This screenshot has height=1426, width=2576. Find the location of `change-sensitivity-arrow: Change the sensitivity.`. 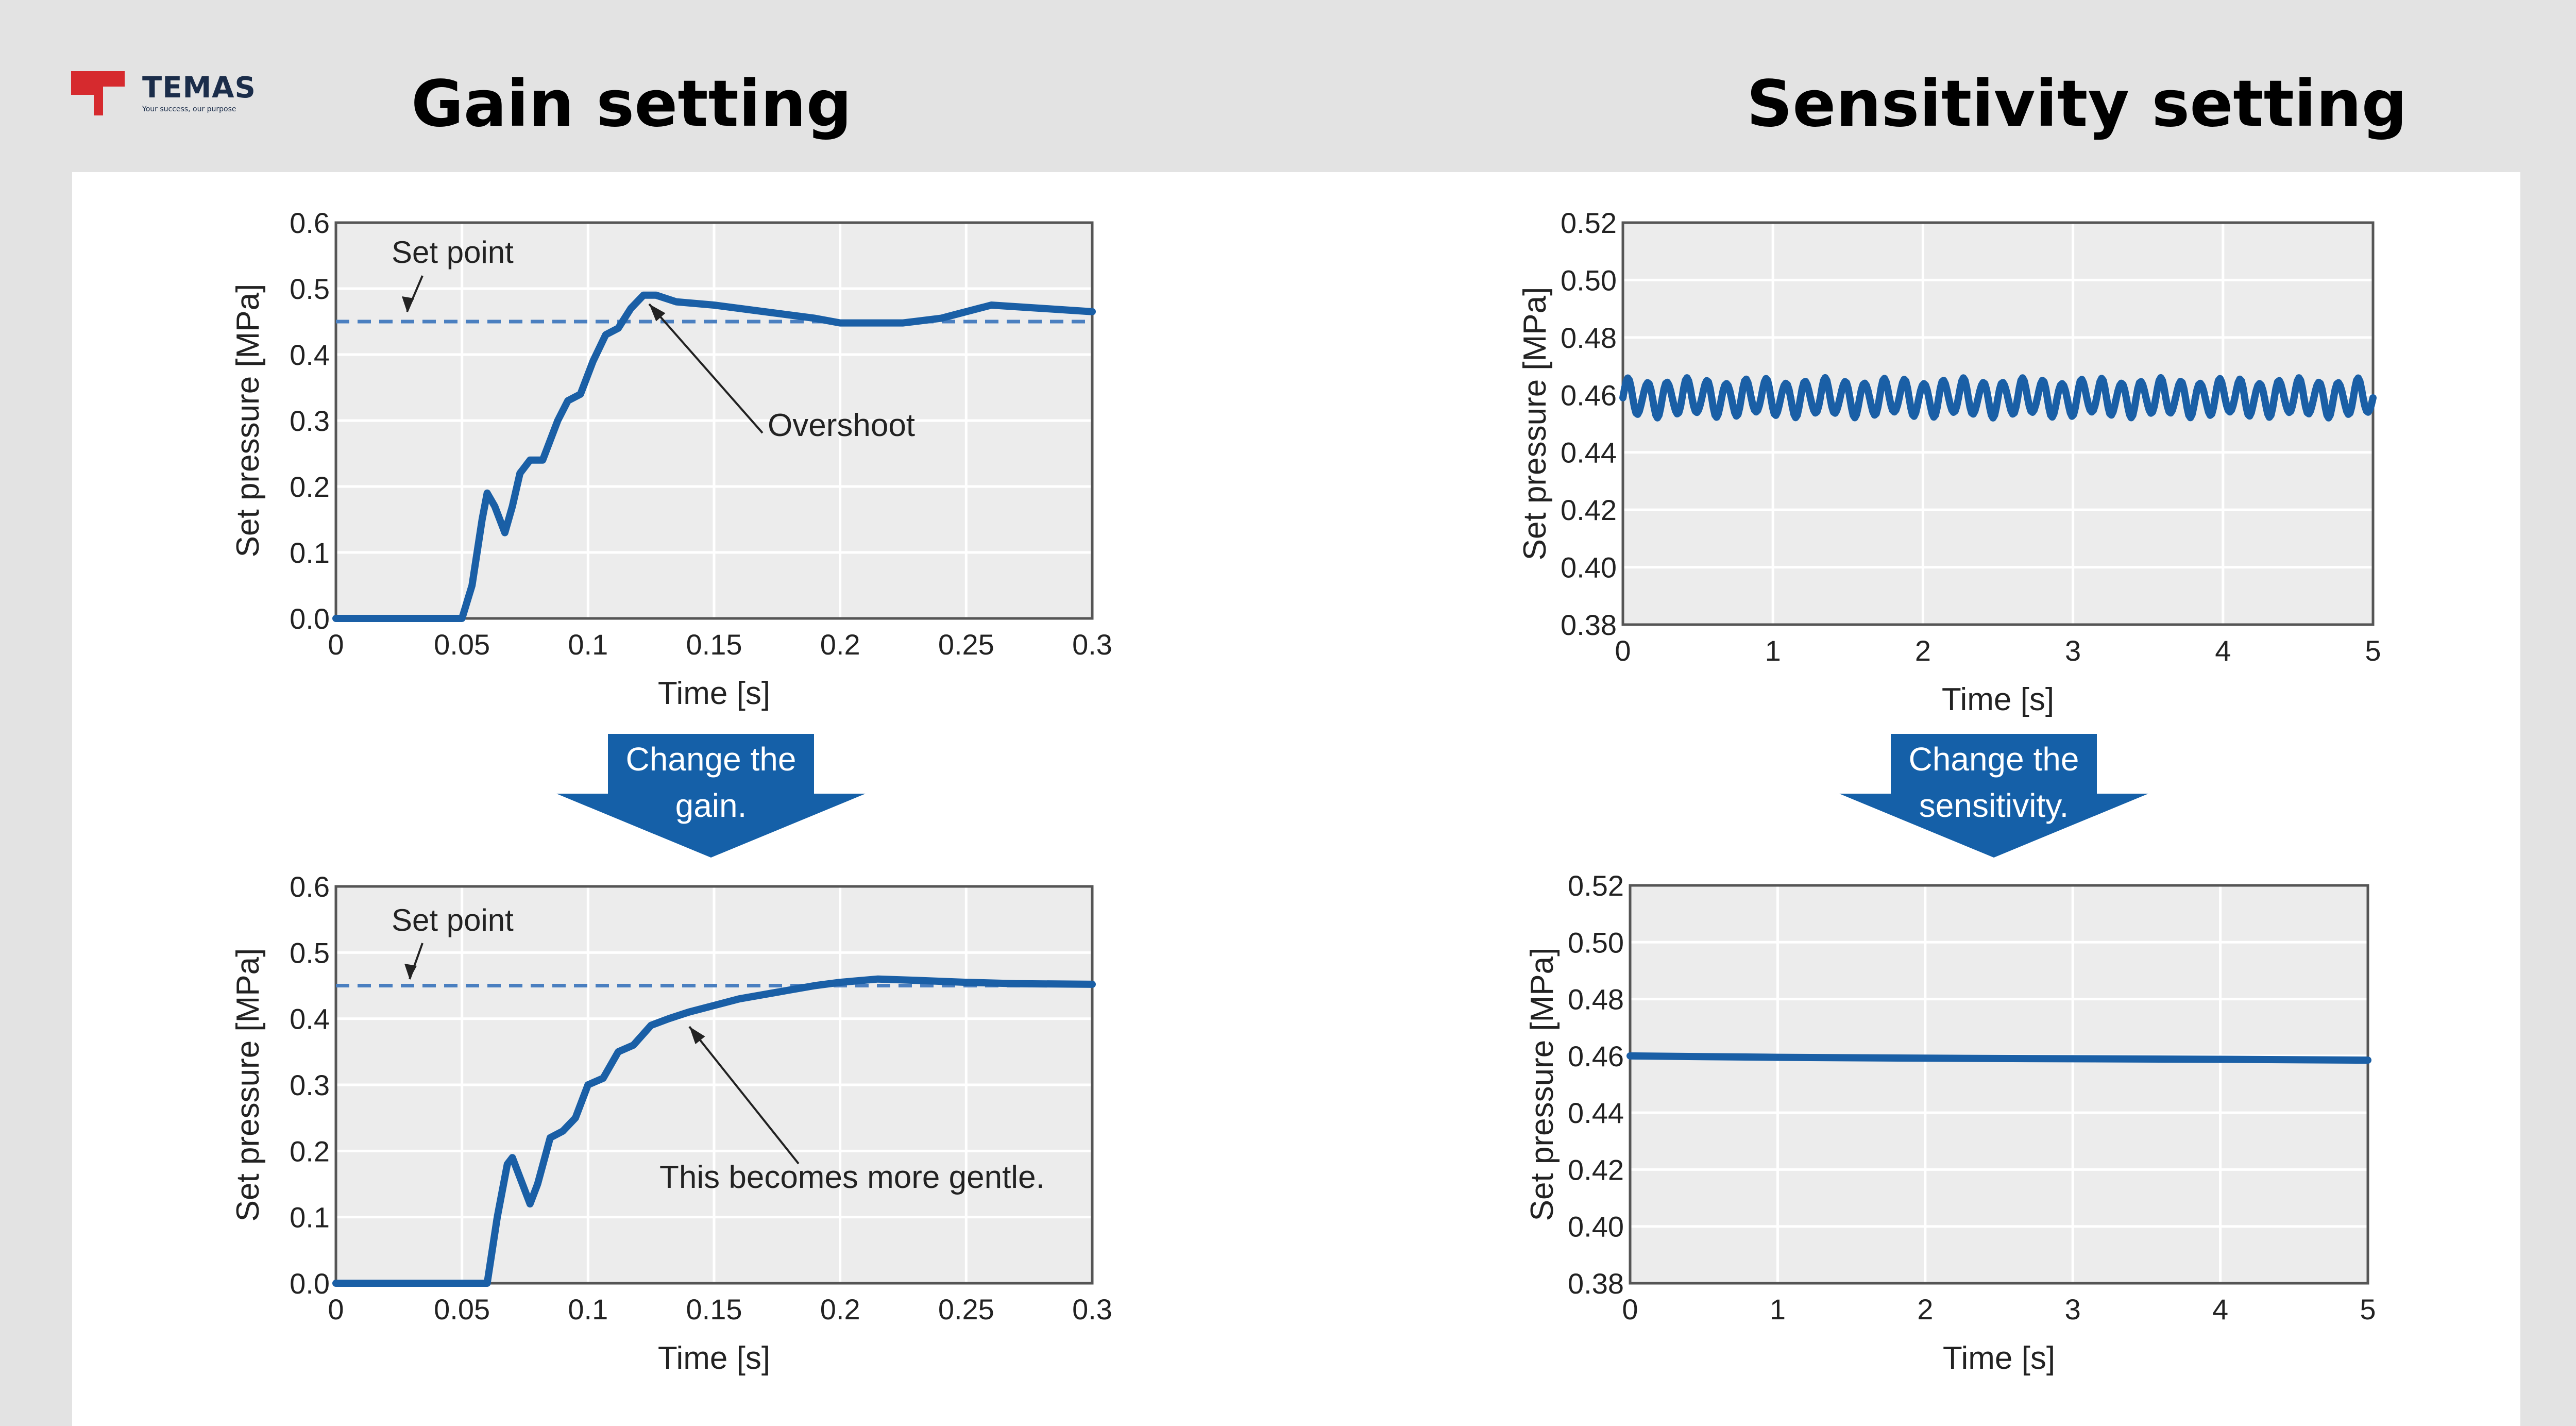

change-sensitivity-arrow: Change the sensitivity. is located at coordinates (1993, 796).